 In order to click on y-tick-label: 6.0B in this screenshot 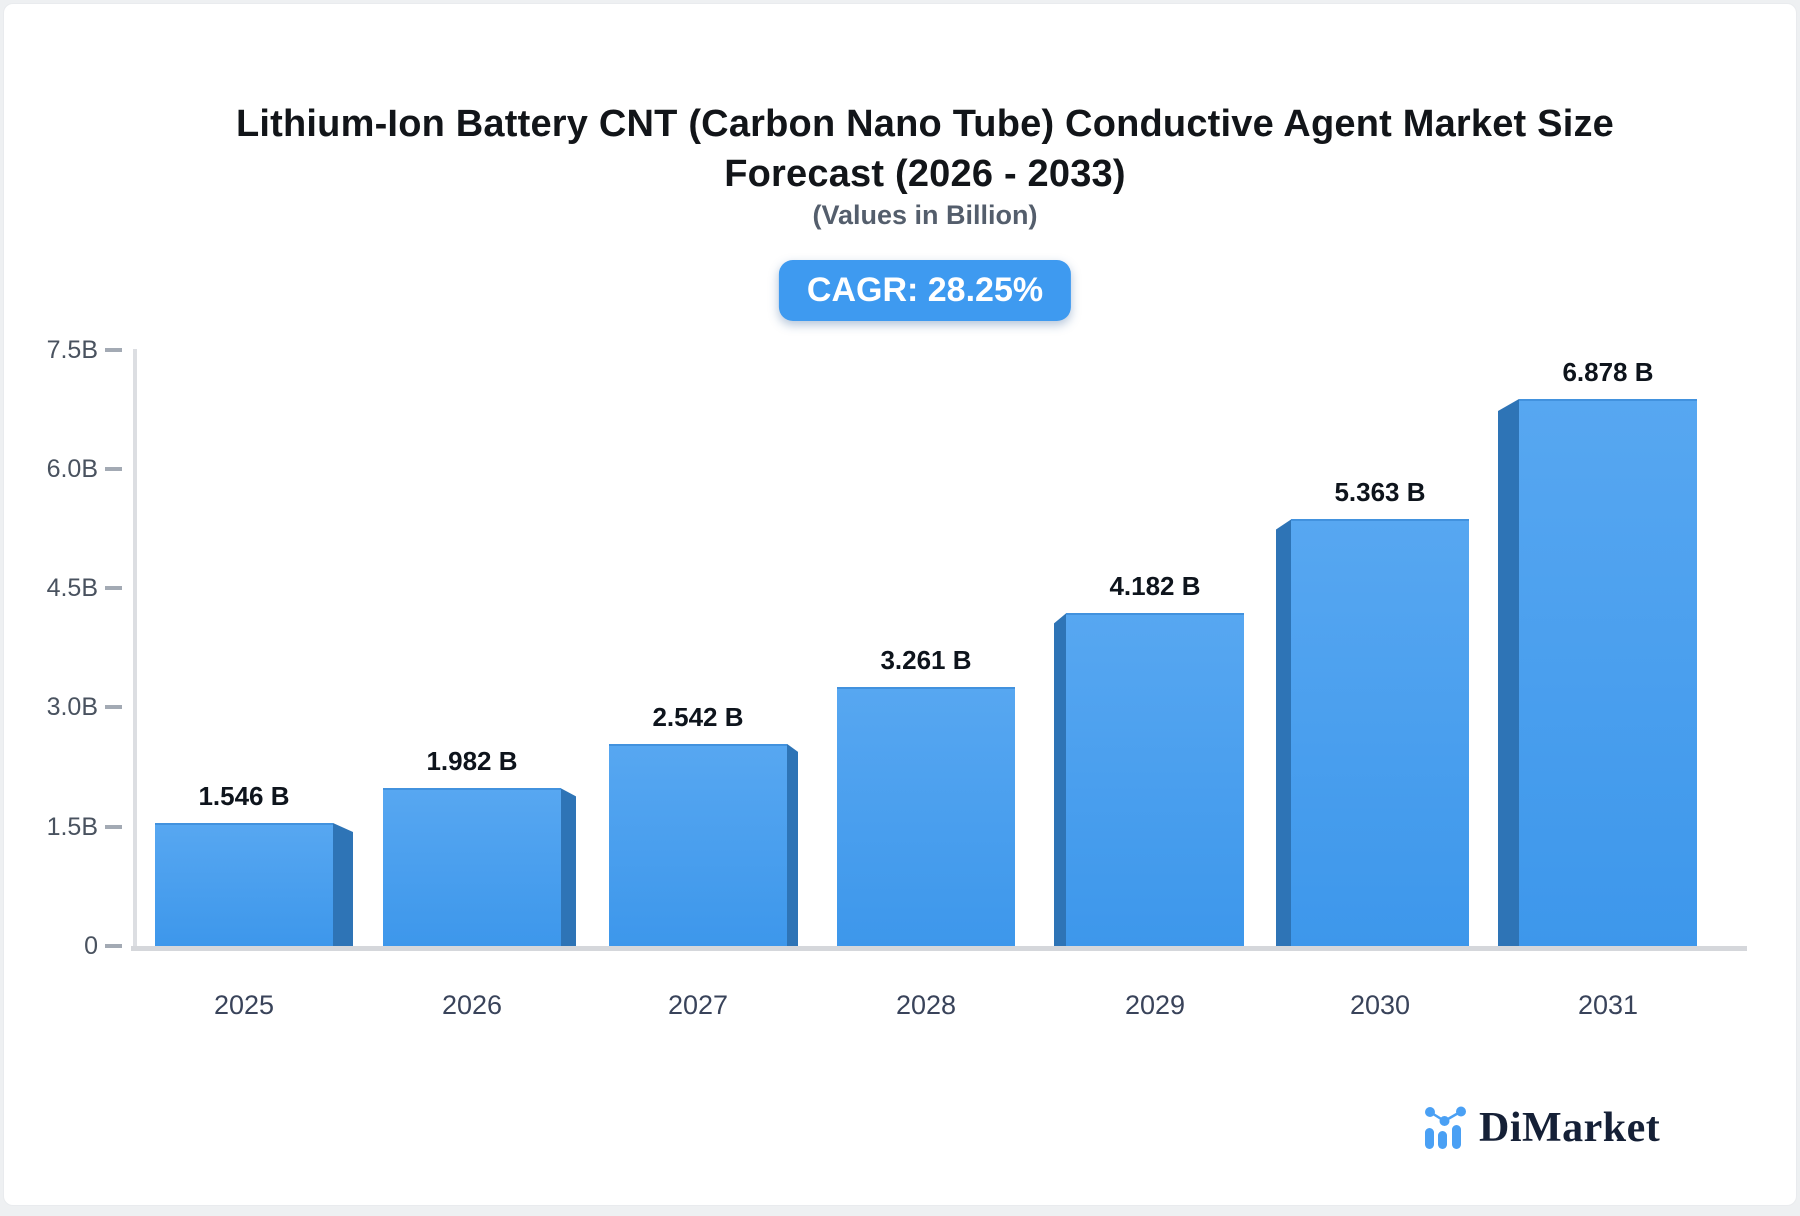, I will do `click(72, 468)`.